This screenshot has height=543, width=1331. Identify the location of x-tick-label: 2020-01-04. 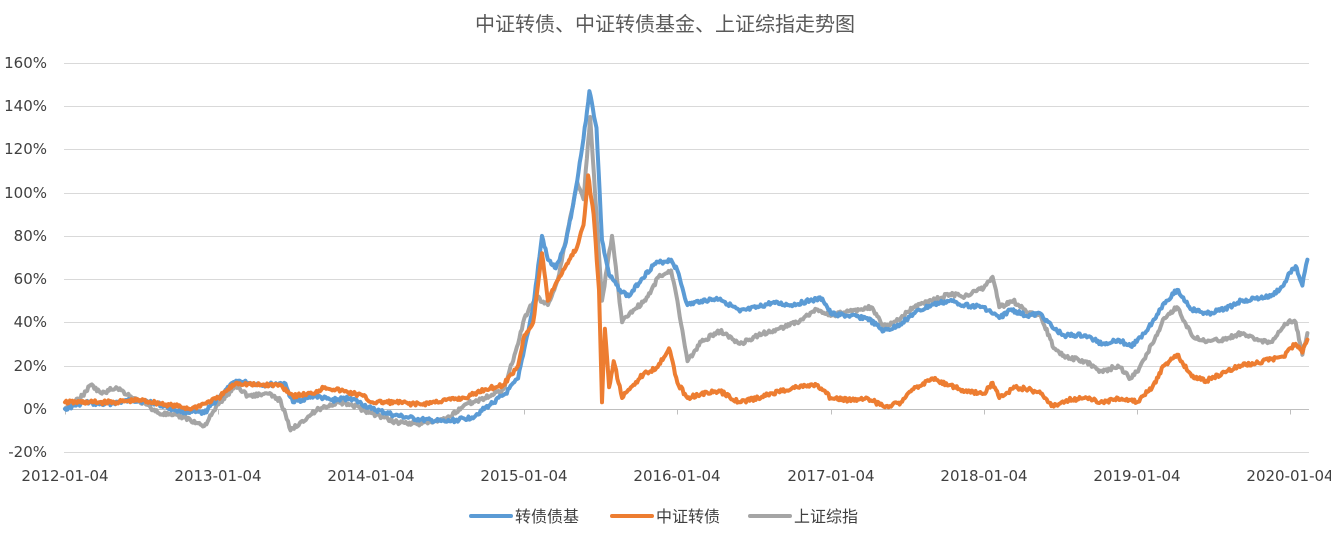
(1288, 476).